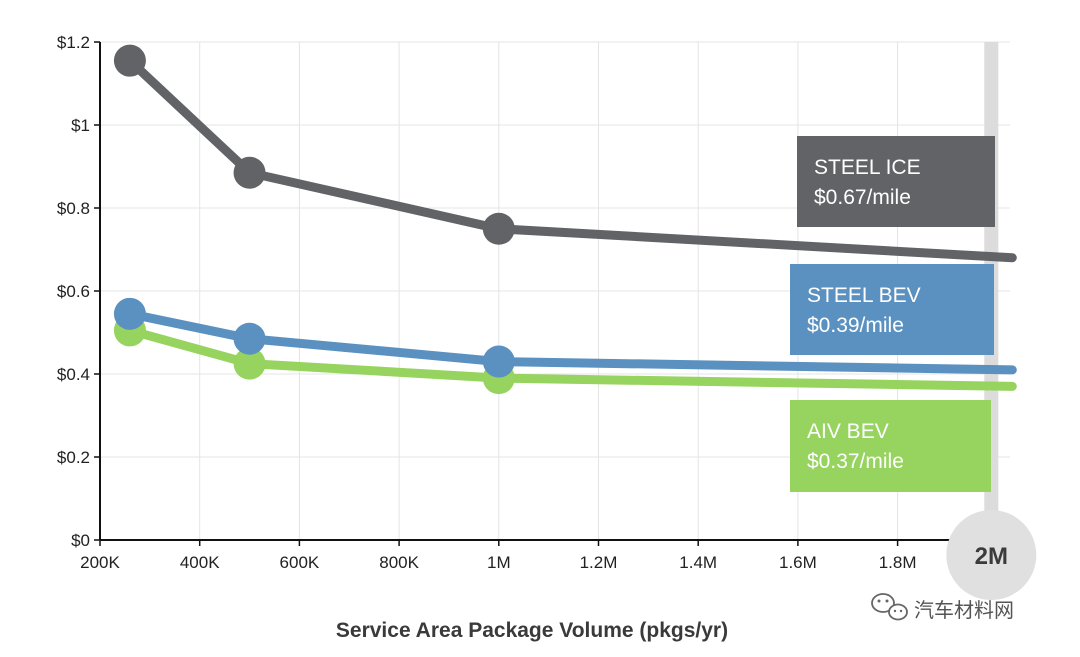  I want to click on watermark: 汽车材料网, so click(942, 607).